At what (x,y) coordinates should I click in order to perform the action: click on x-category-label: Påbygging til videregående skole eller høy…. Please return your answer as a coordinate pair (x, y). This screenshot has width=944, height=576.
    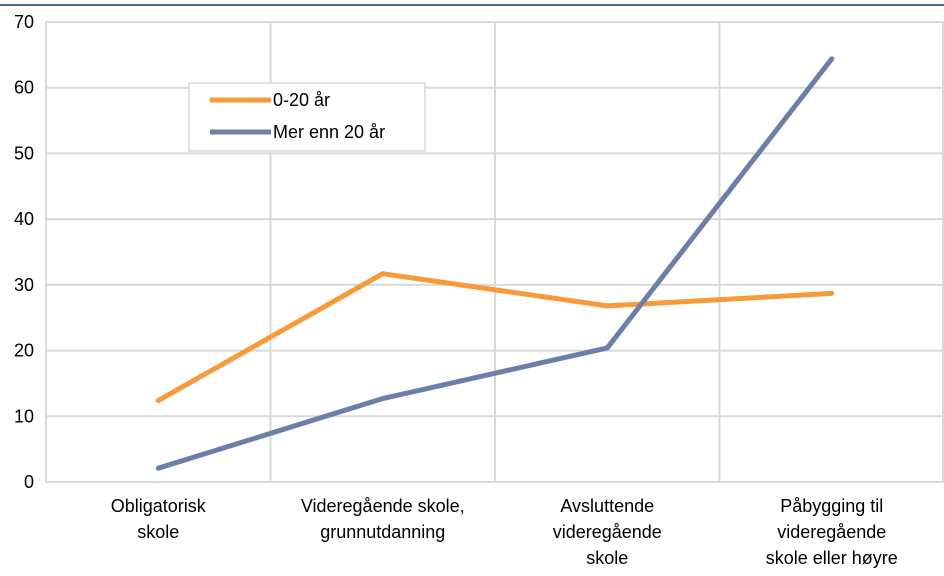
    Looking at the image, I should click on (832, 532).